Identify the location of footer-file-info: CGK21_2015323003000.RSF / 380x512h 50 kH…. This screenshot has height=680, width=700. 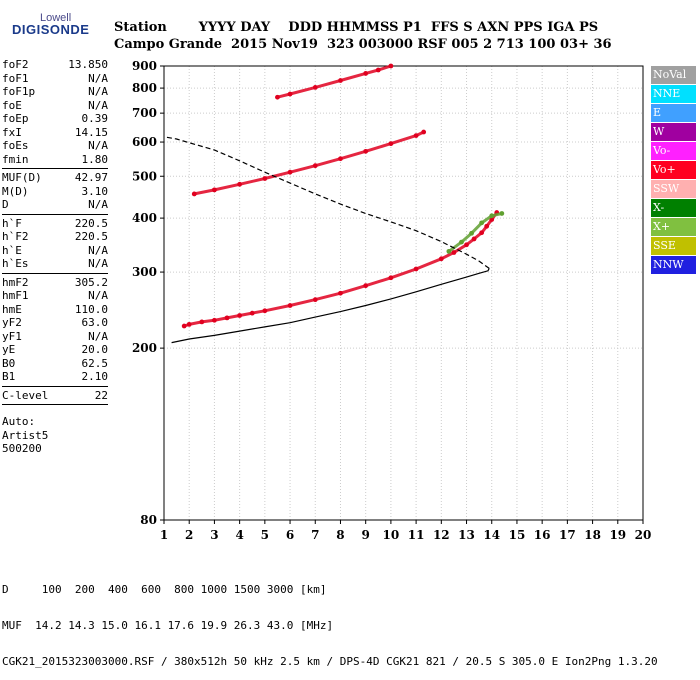
(330, 661).